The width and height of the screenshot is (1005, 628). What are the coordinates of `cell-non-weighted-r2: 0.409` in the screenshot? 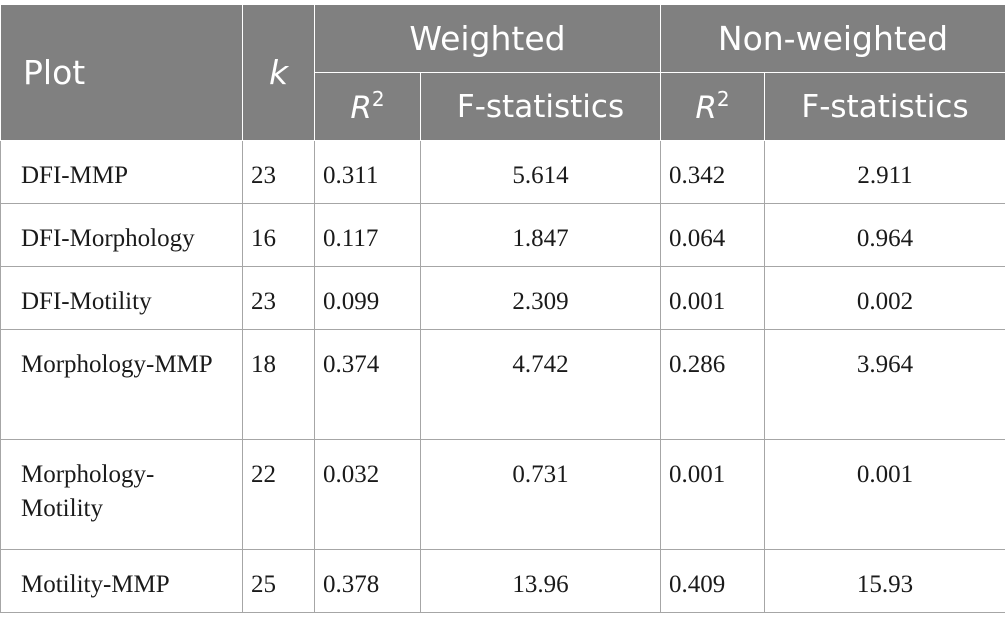 It's located at (712, 581).